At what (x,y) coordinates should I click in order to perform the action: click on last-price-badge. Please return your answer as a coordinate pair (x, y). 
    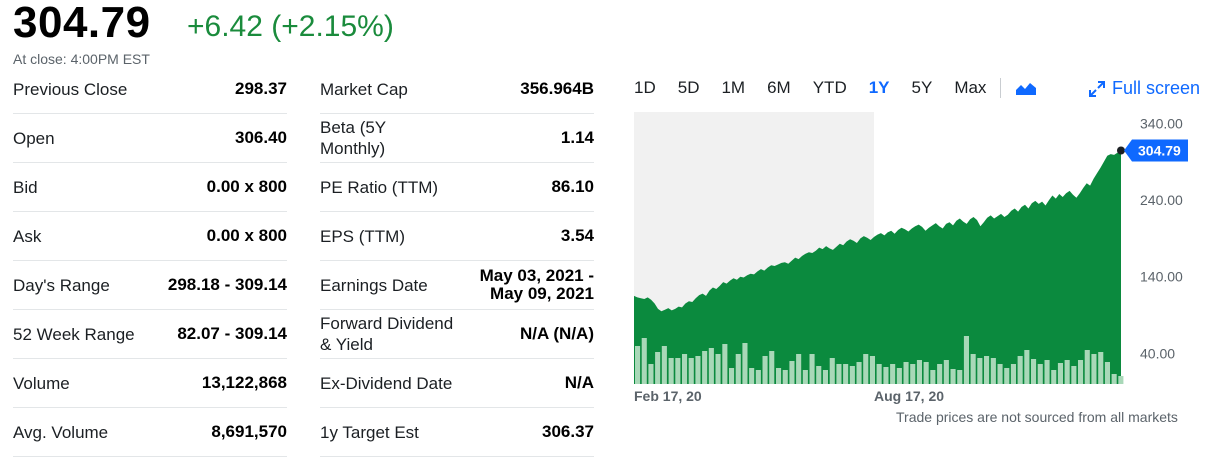
    Looking at the image, I should click on (1156, 150).